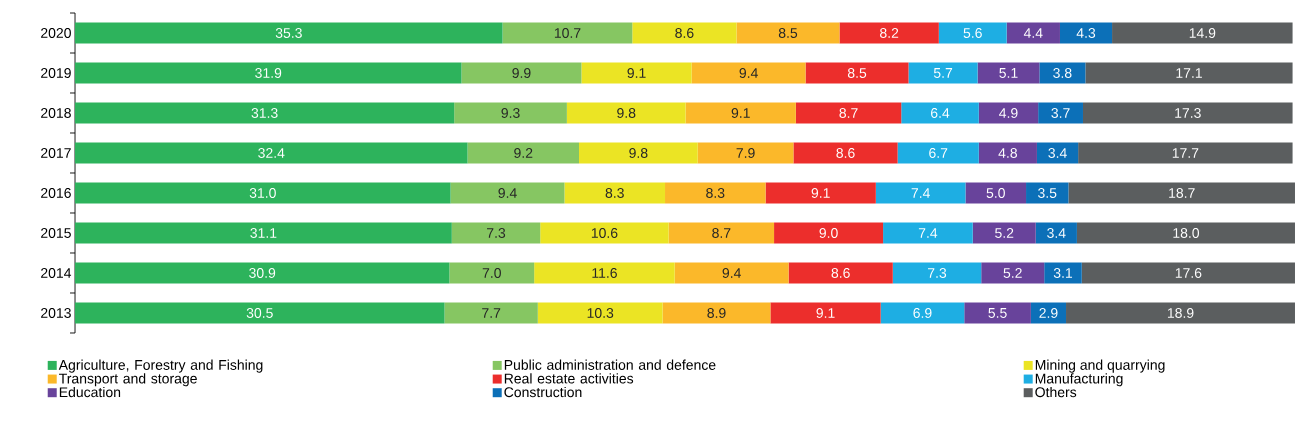 This screenshot has height=422, width=1298. I want to click on data-label: 31.1, so click(263, 233).